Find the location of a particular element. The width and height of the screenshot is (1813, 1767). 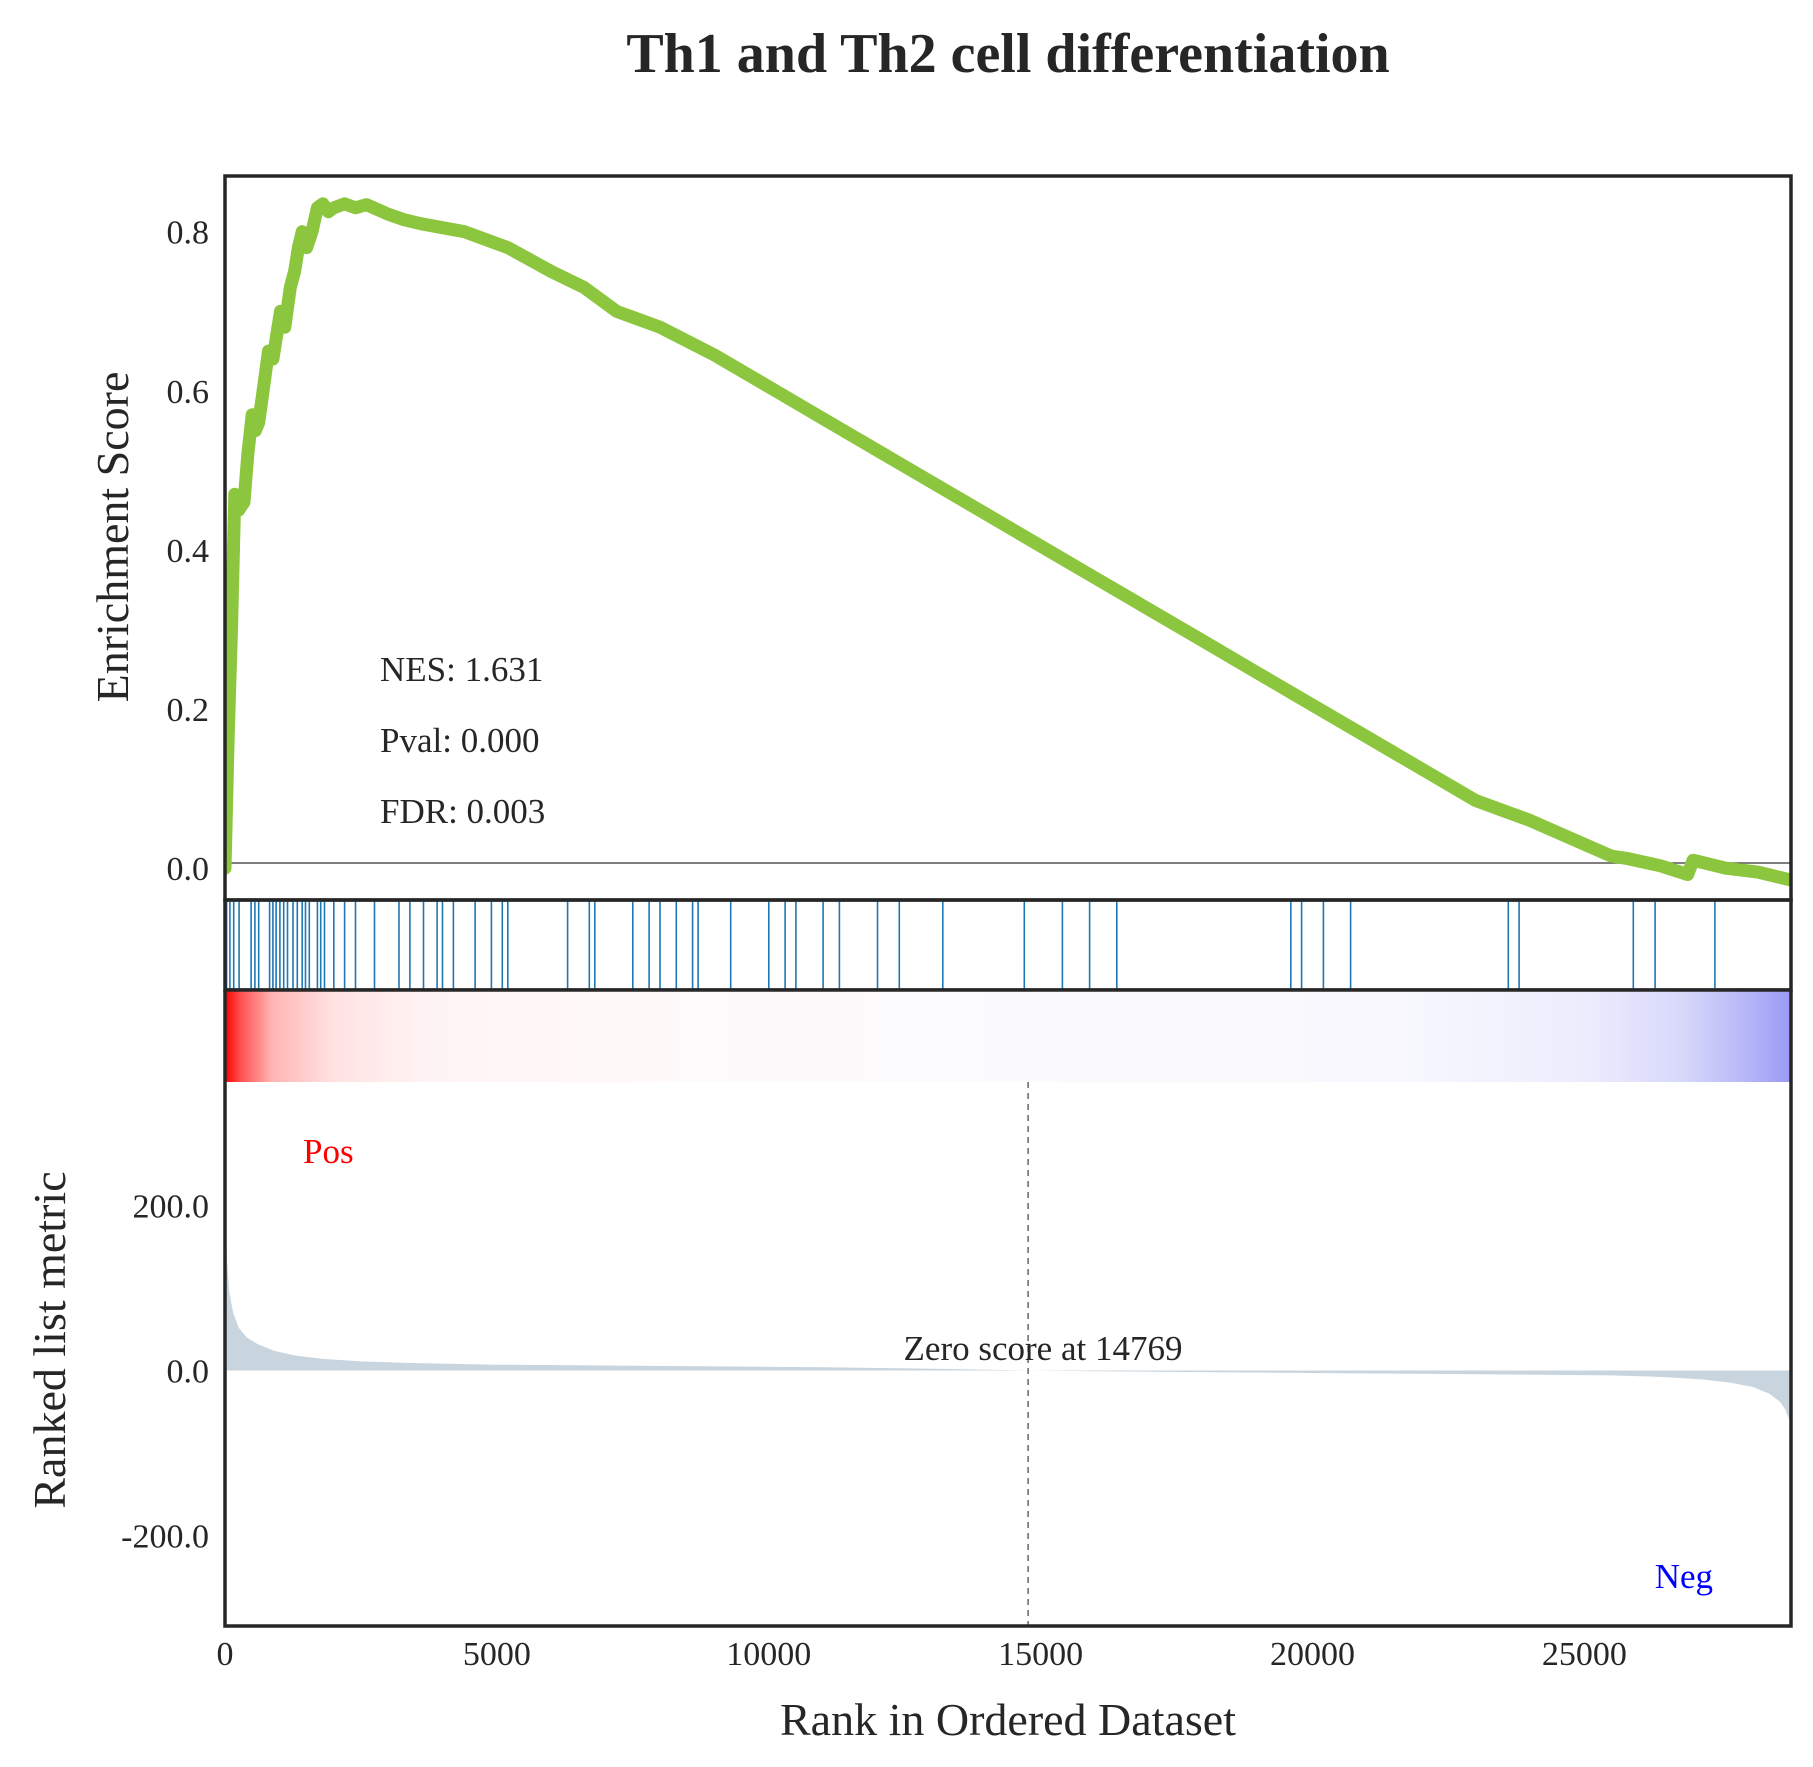

es-y-tick-label: 0.8 is located at coordinates (188, 233).